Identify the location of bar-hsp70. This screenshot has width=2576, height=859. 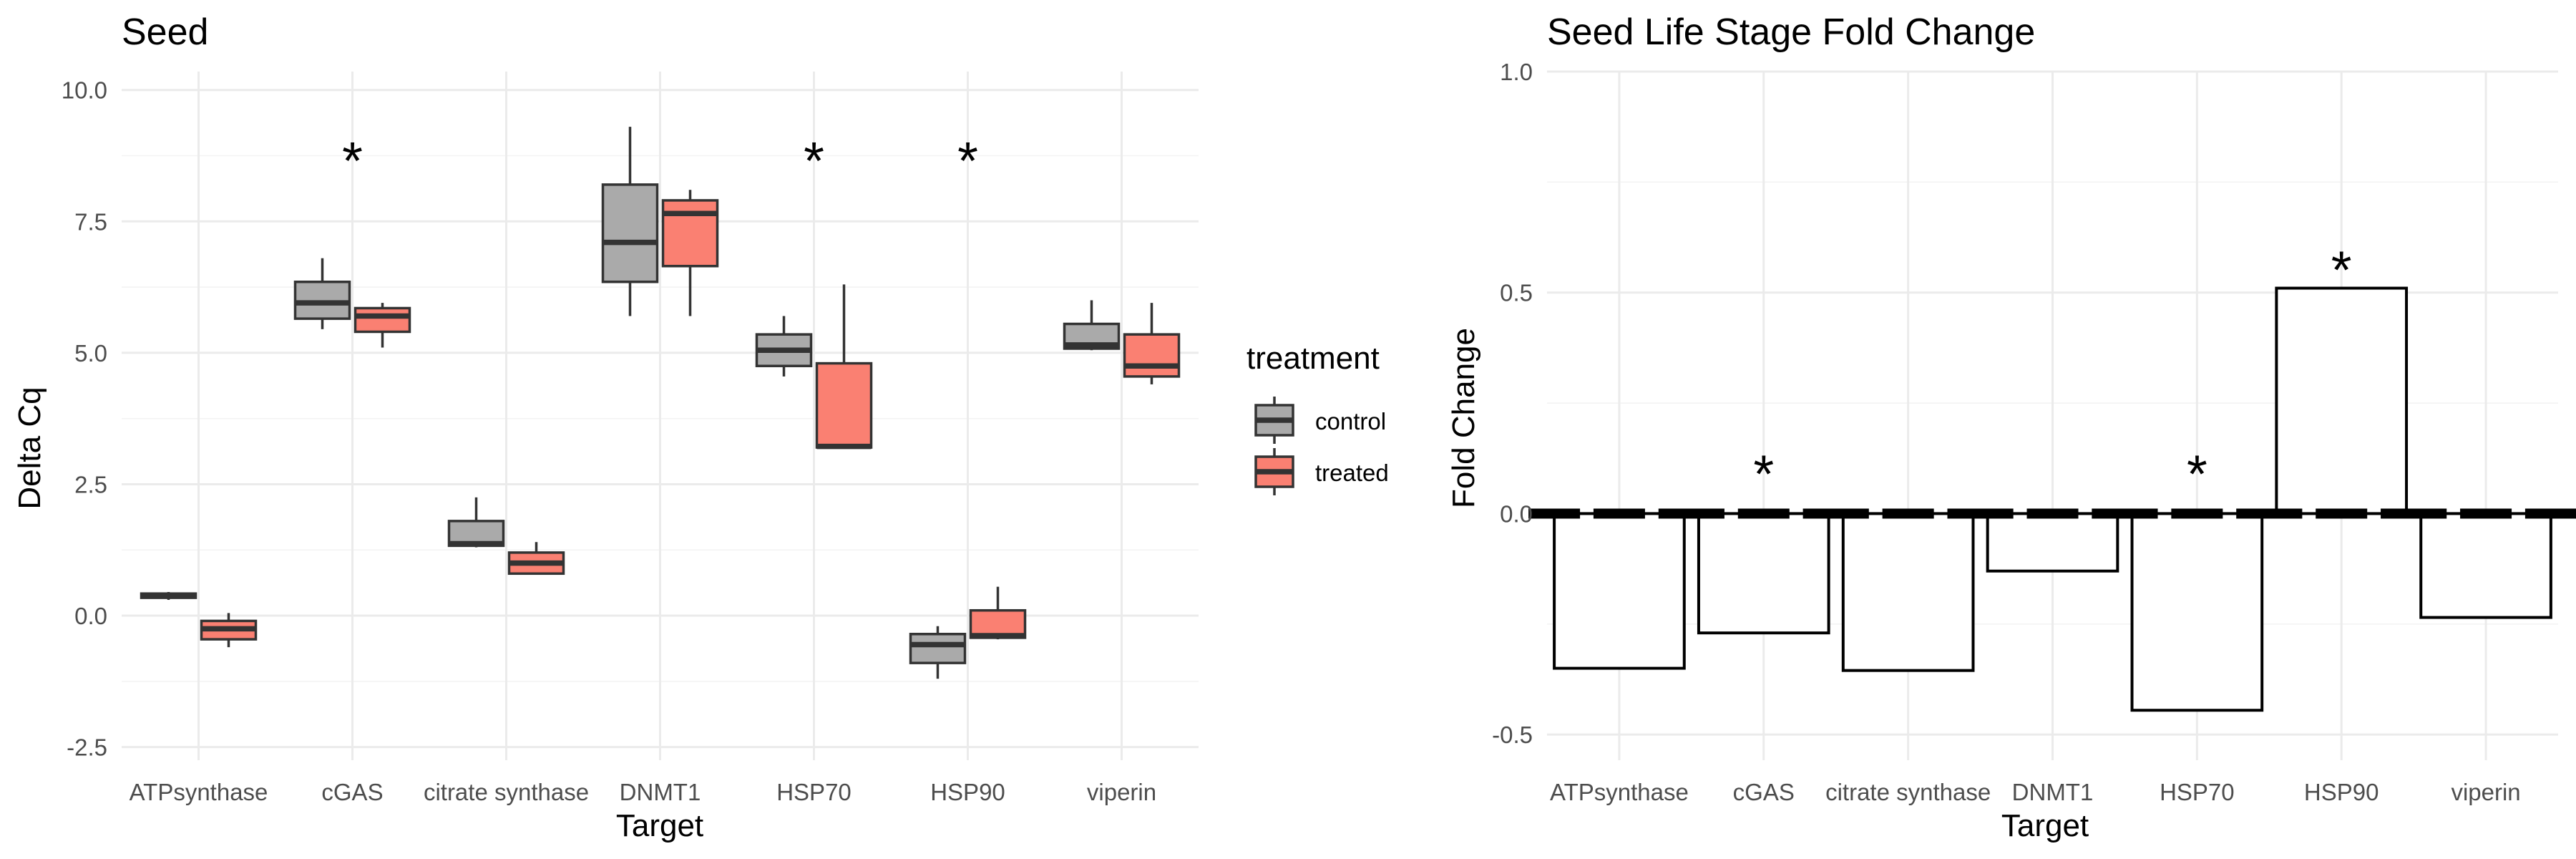
(2197, 612).